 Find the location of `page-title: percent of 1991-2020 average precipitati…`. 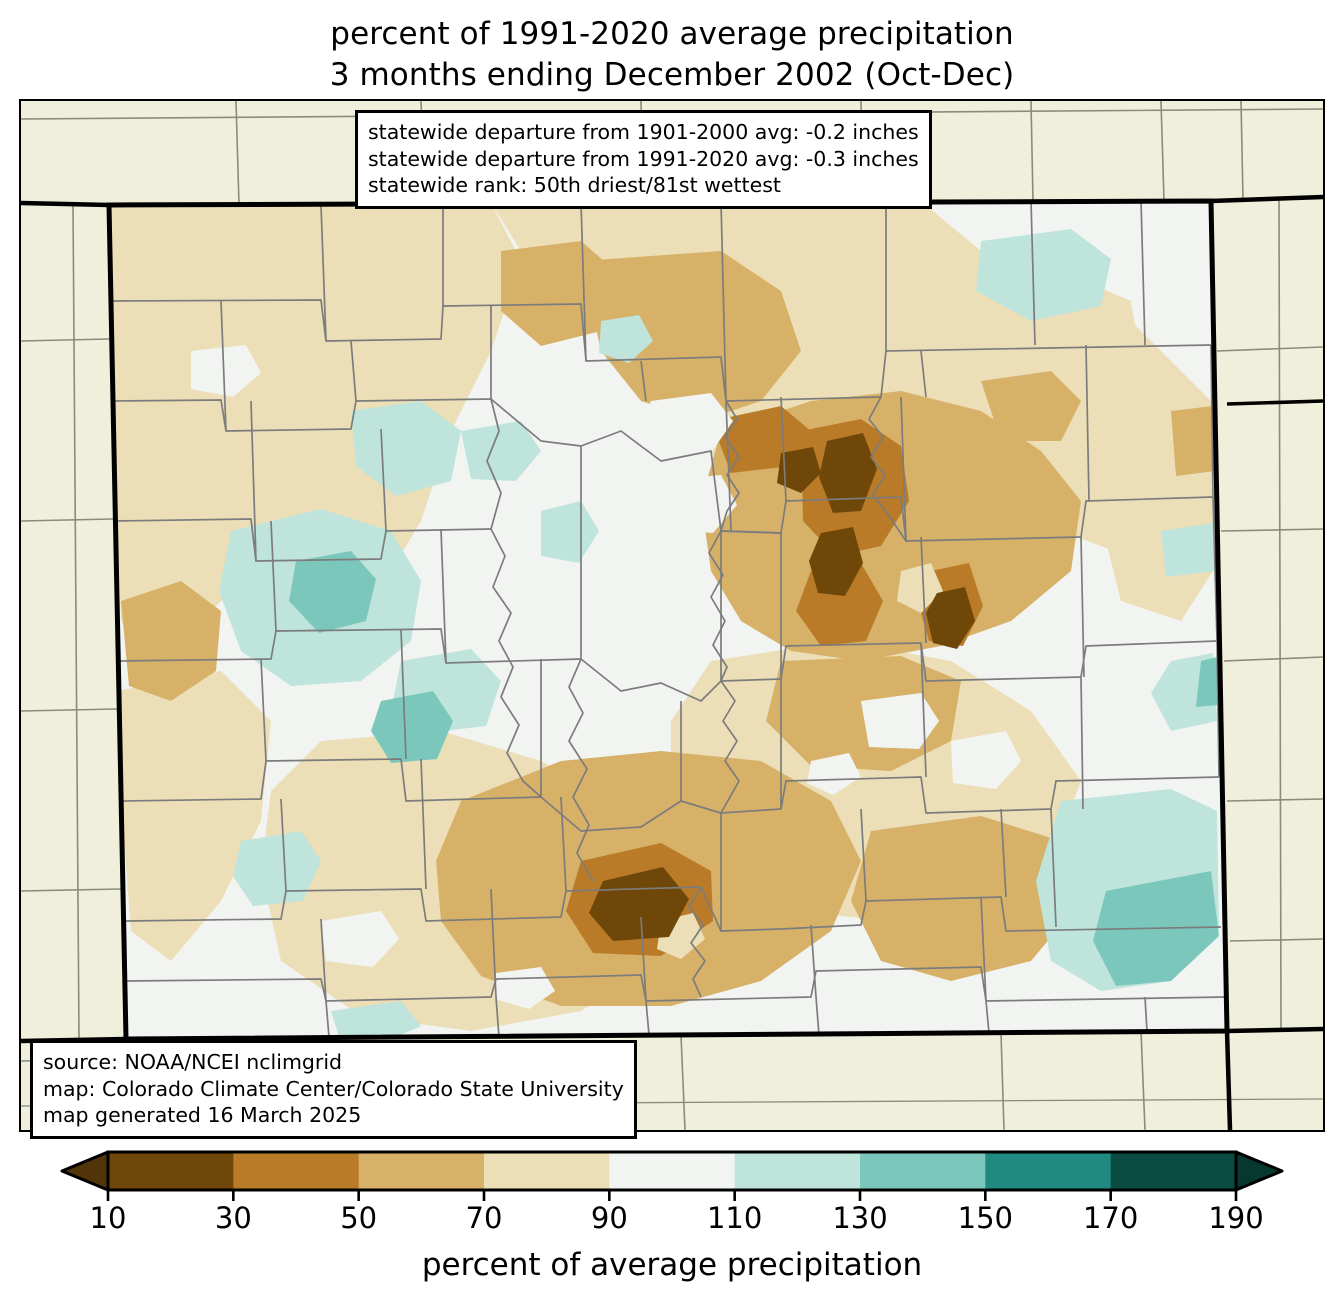

page-title: percent of 1991-2020 average precipitati… is located at coordinates (672, 55).